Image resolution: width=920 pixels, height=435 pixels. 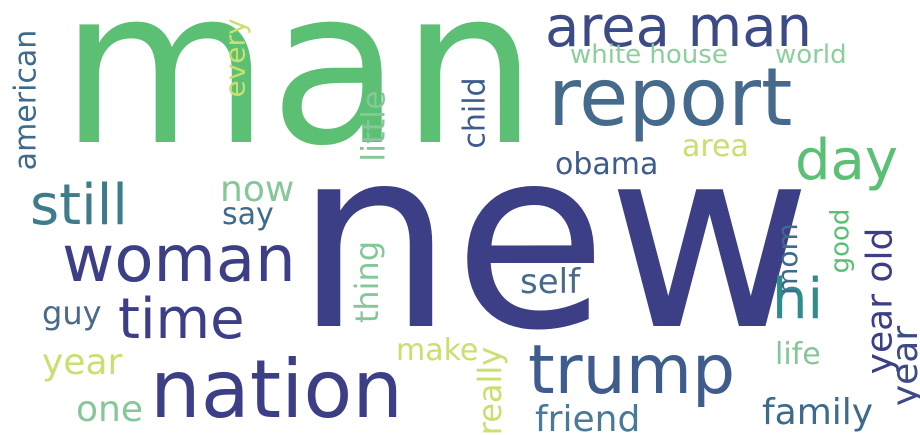 What do you see at coordinates (276, 389) in the screenshot?
I see `word-nation: nation` at bounding box center [276, 389].